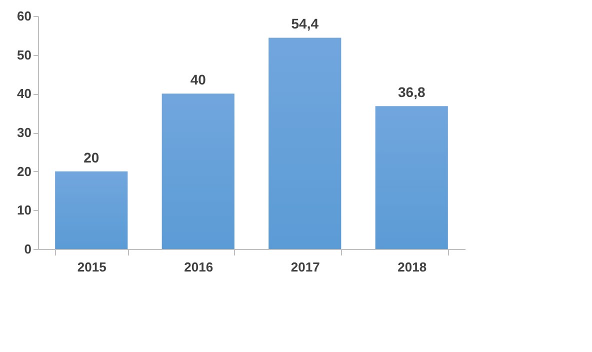 This screenshot has height=352, width=592. Describe the element at coordinates (92, 157) in the screenshot. I see `data-label: 20` at that location.